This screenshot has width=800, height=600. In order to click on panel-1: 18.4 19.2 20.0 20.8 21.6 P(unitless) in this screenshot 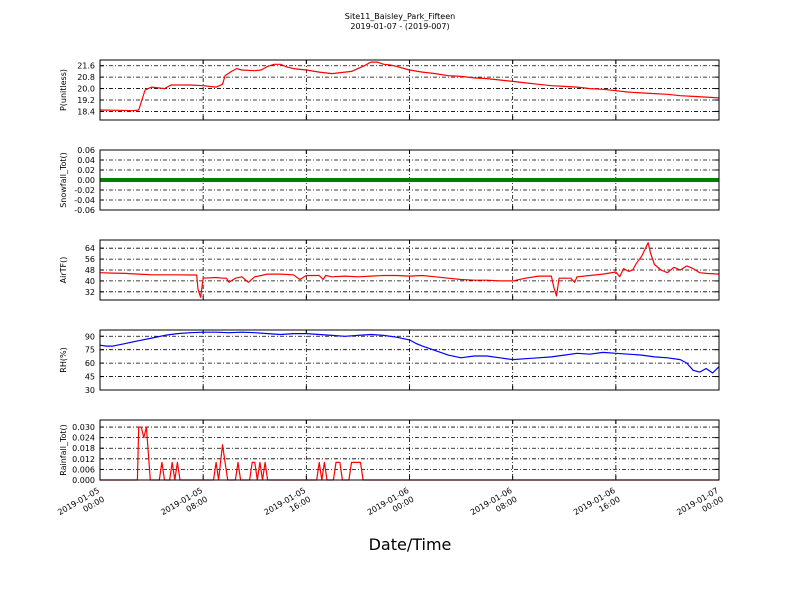, I will do `click(389, 90)`.